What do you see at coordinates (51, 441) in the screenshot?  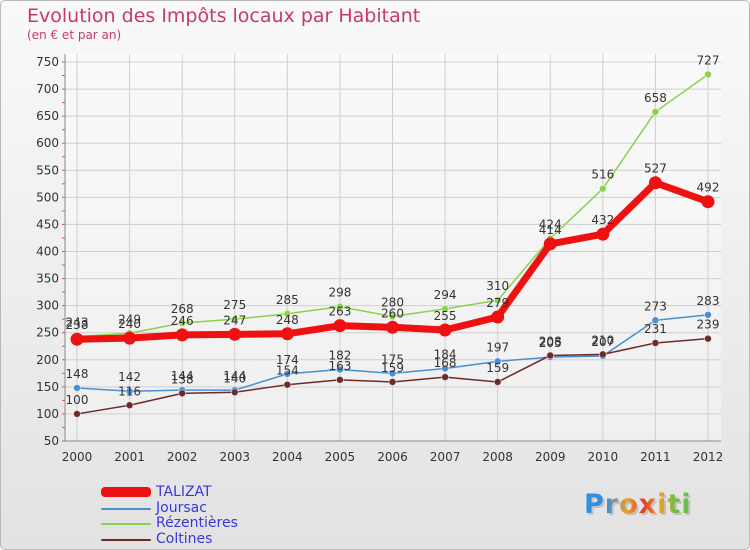 I see `y-tick-label: 50` at bounding box center [51, 441].